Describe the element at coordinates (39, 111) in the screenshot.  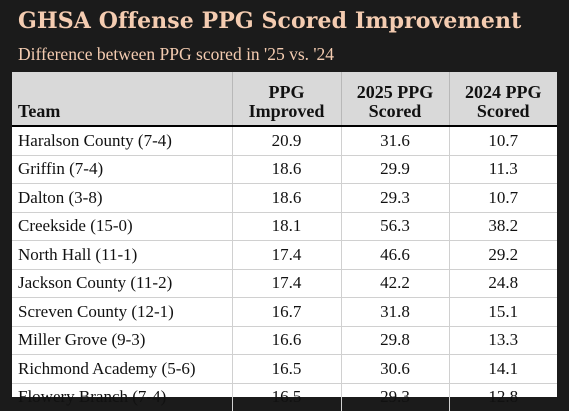
I see `column-header-team-label: Team` at that location.